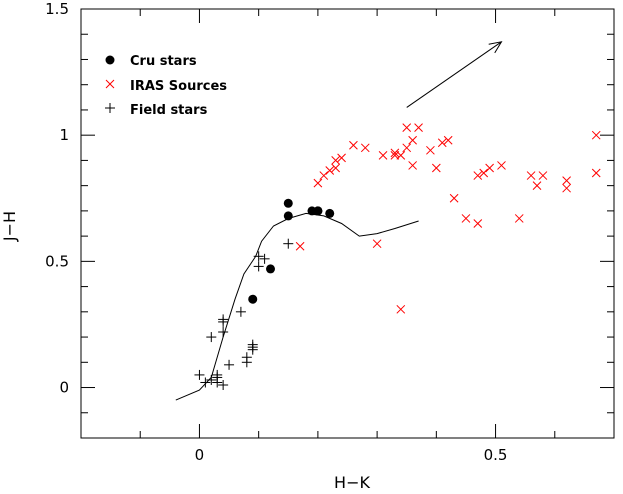 This screenshot has height=494, width=623. I want to click on reddening-arrow, so click(454, 74).